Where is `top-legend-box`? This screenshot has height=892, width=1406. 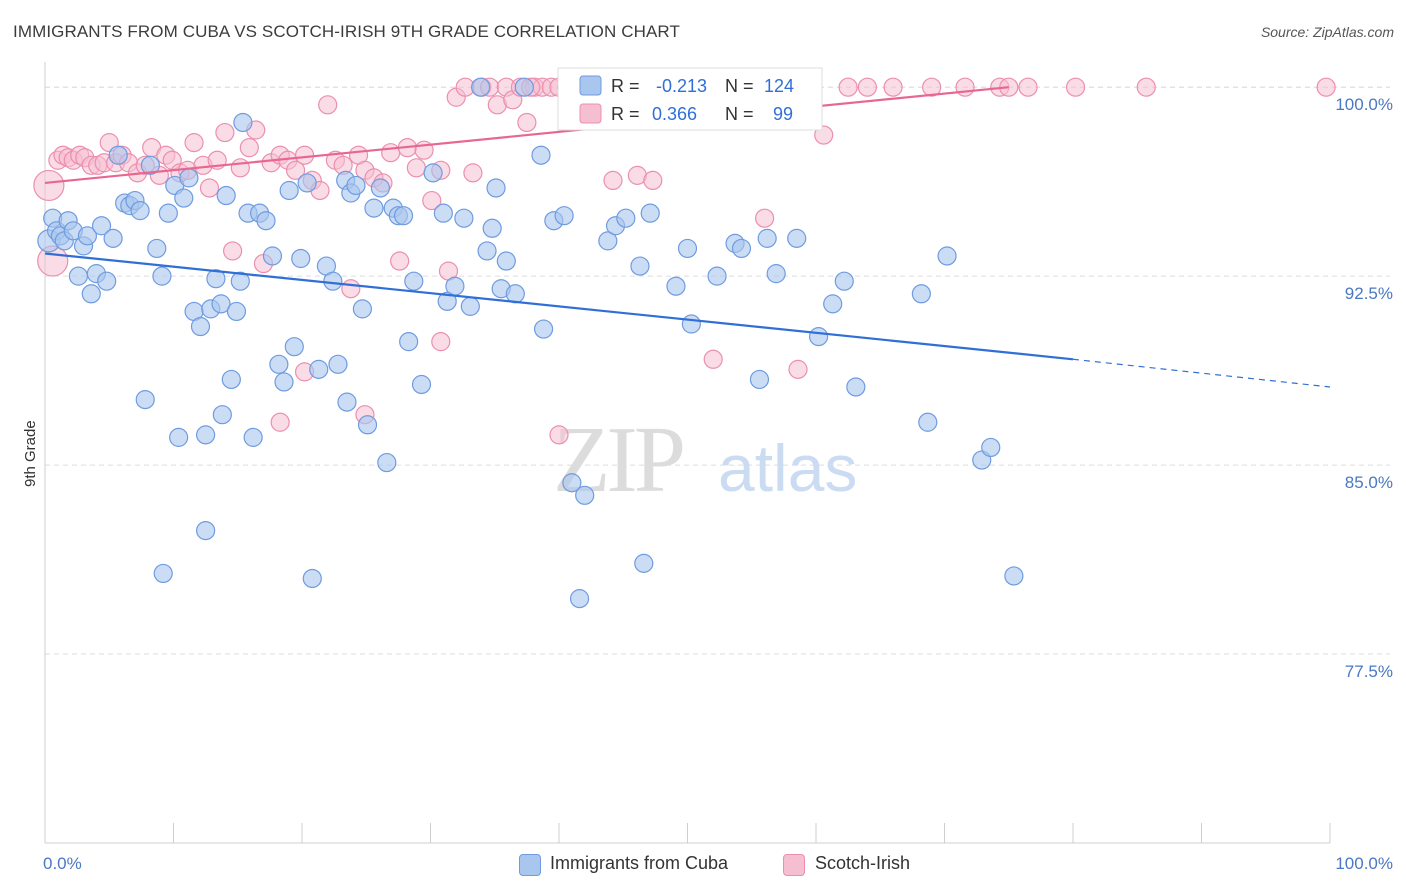 top-legend-box is located at coordinates (690, 99).